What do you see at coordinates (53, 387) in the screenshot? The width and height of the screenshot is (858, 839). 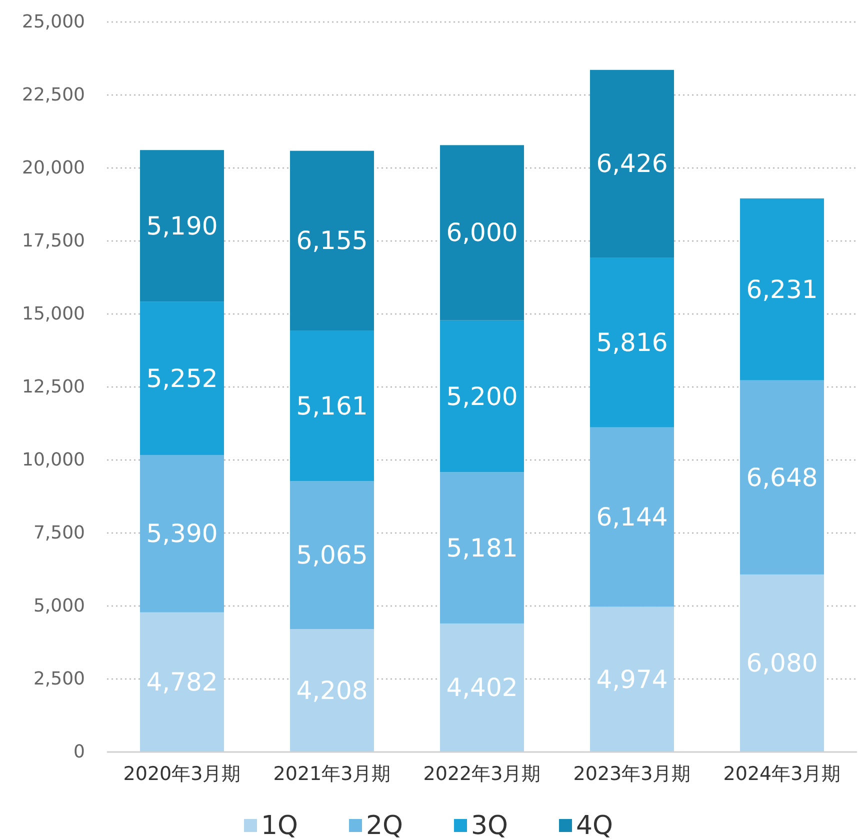 I see `y-tick-label: 12,500` at bounding box center [53, 387].